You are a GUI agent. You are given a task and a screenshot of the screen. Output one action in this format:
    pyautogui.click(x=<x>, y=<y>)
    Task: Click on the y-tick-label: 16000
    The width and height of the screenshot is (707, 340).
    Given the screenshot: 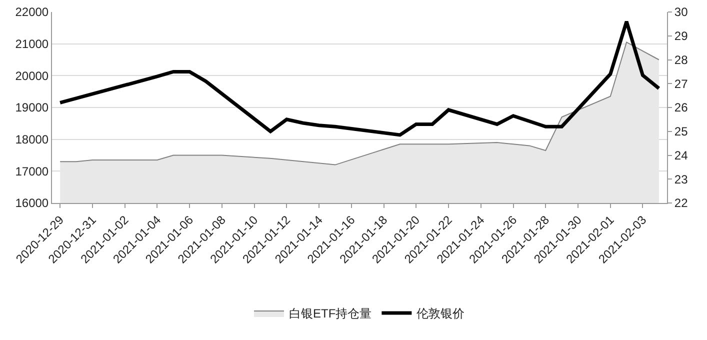 What is the action you would take?
    pyautogui.click(x=32, y=203)
    